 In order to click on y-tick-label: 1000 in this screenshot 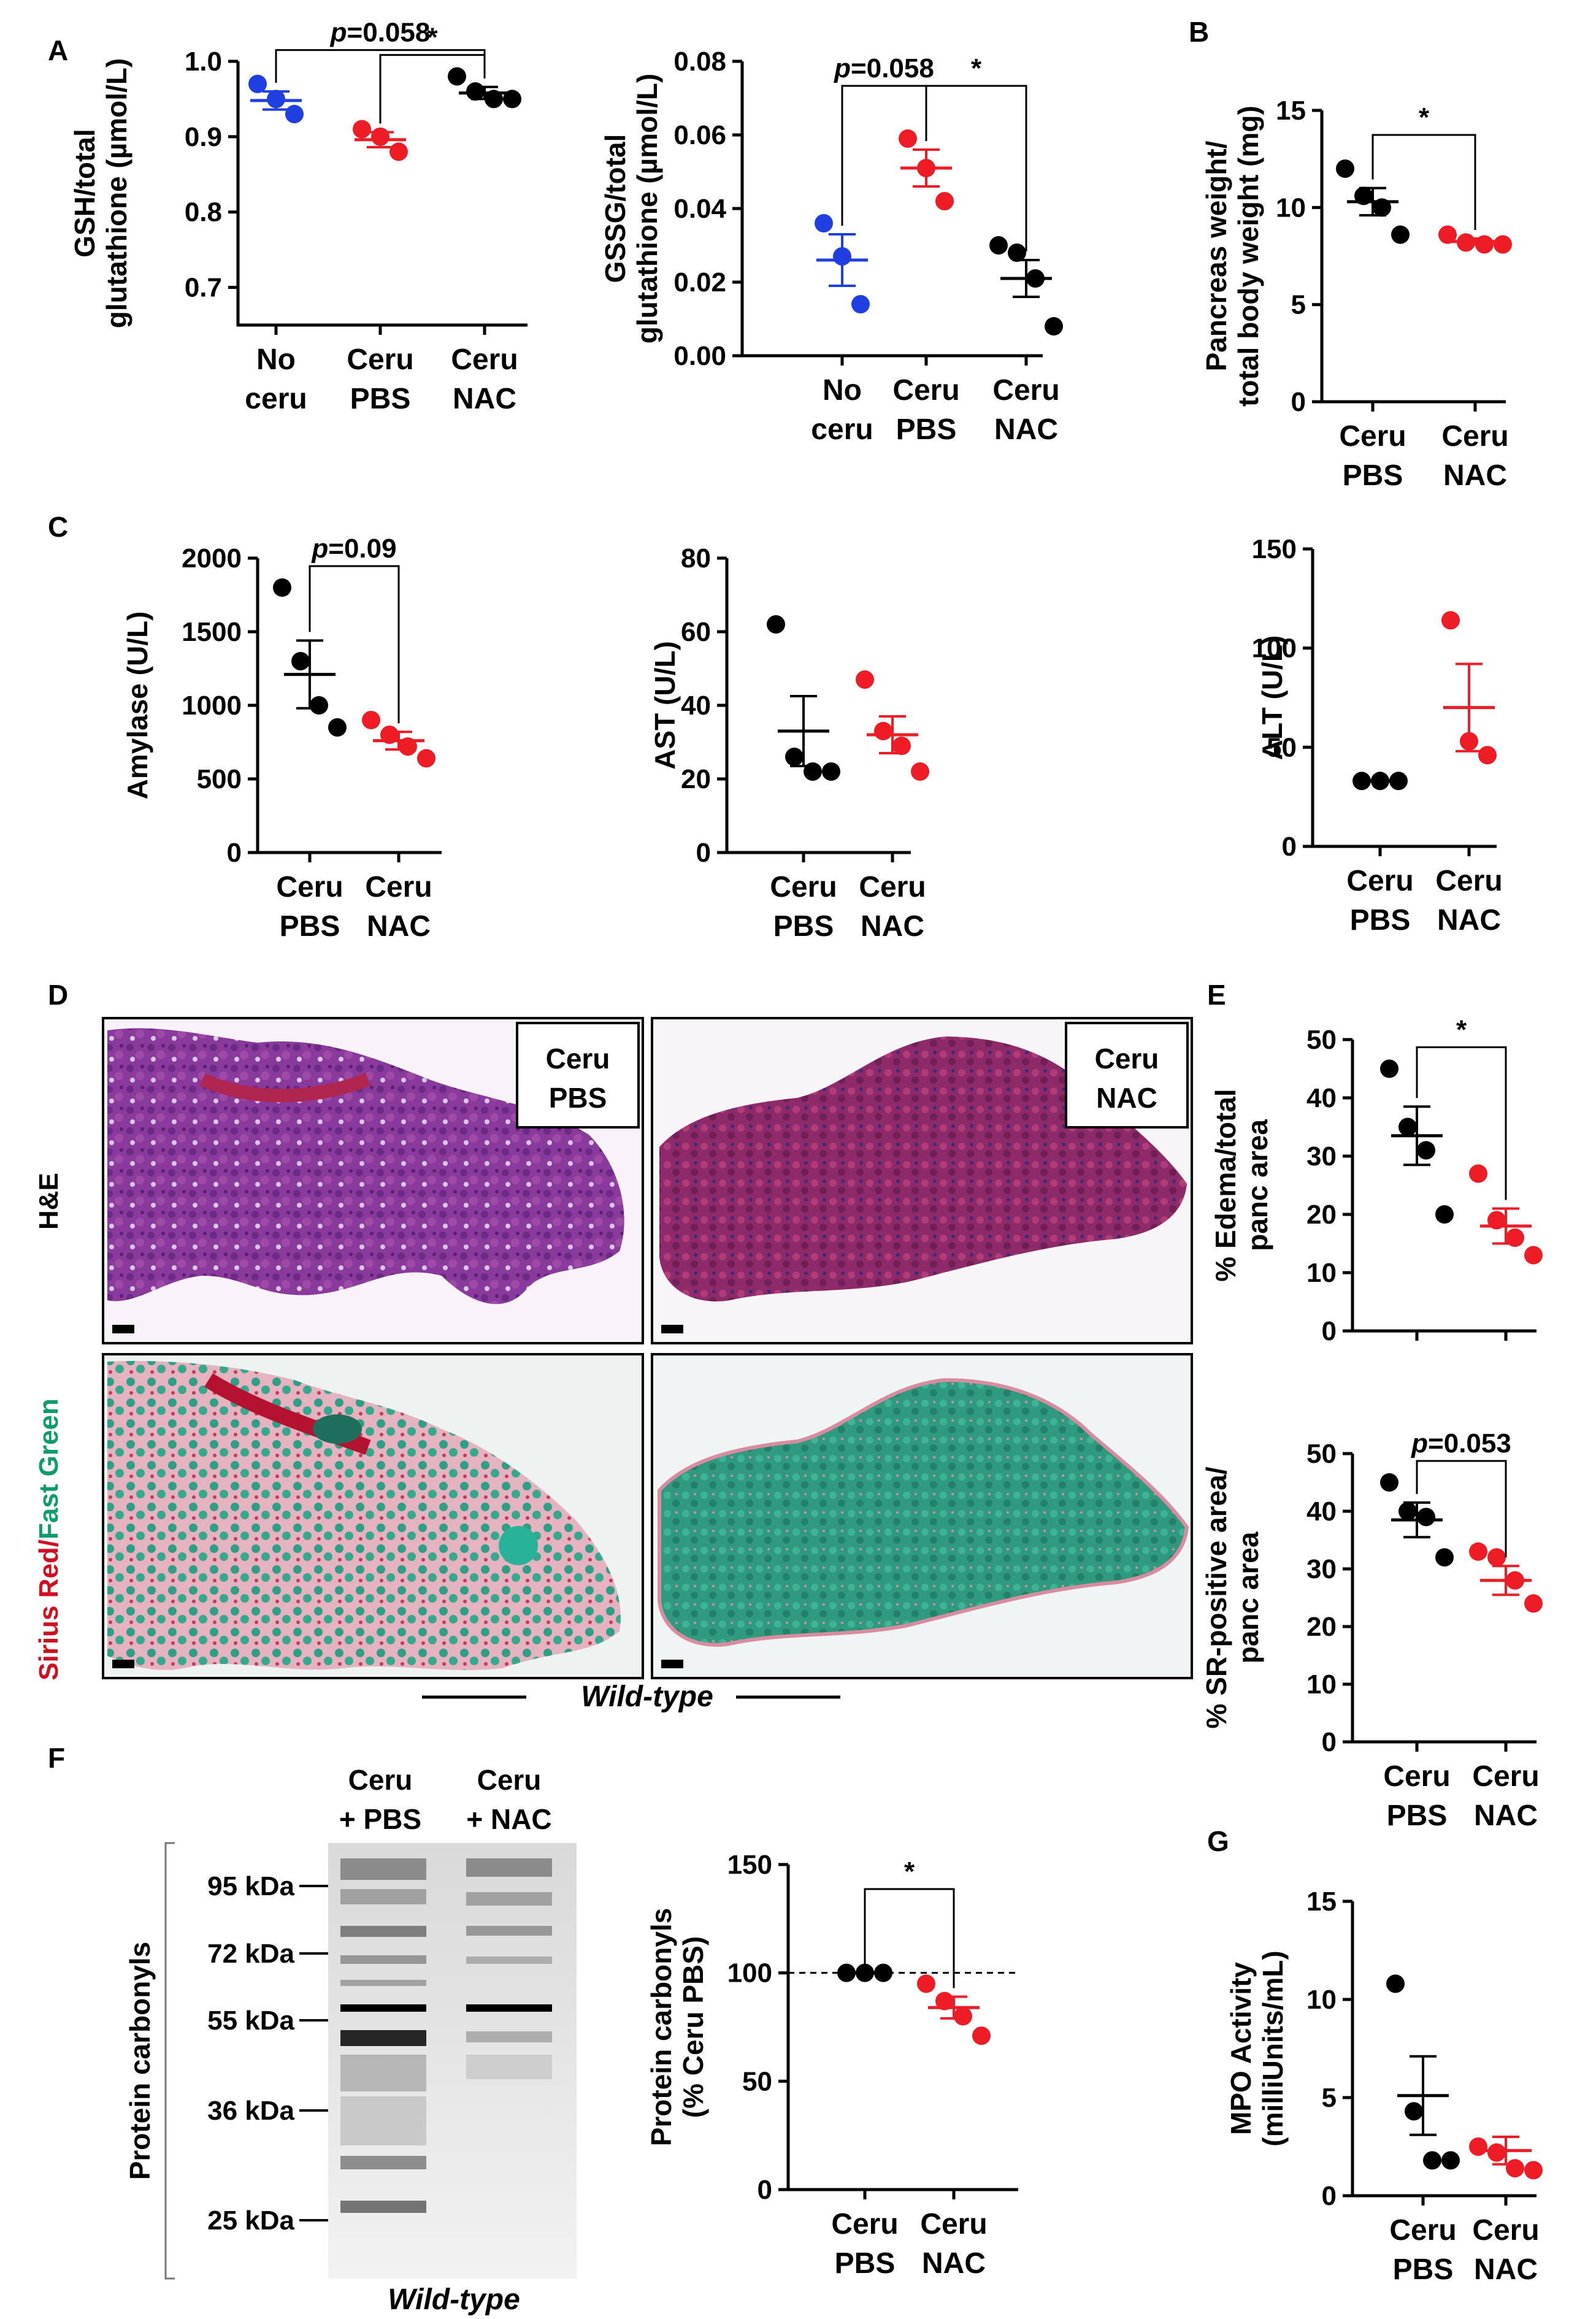, I will do `click(212, 706)`.